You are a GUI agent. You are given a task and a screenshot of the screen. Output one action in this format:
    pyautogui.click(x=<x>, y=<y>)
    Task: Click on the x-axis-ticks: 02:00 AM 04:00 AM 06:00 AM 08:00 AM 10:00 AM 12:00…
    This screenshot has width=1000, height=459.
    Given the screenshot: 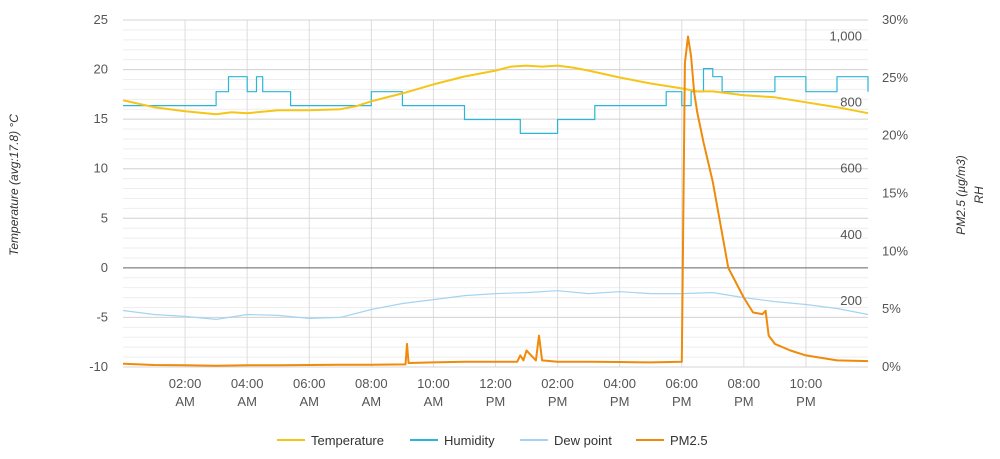 What is the action you would take?
    pyautogui.click(x=495, y=392)
    